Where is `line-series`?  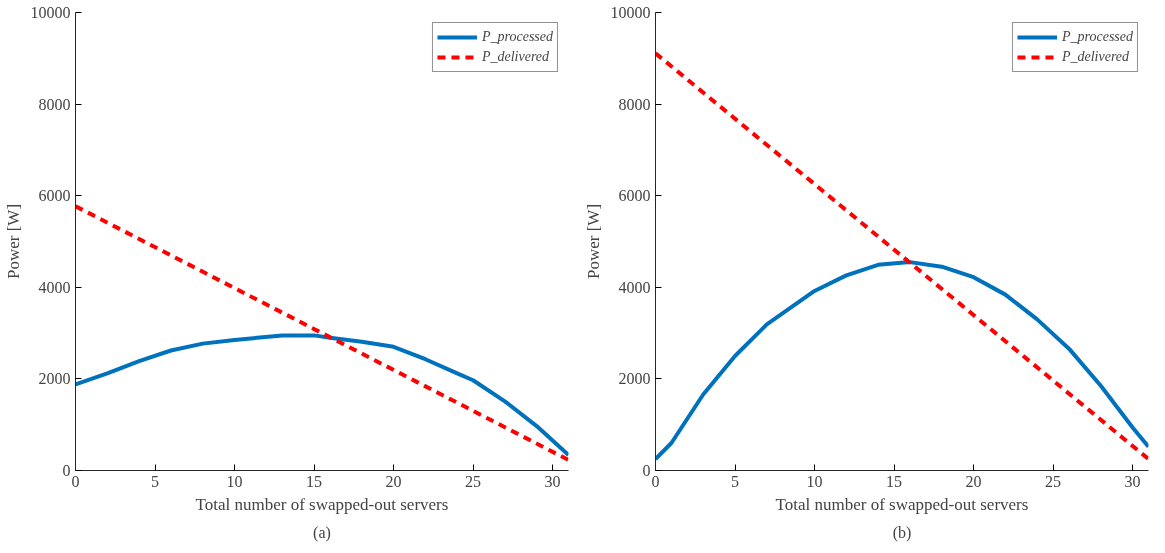
line-series is located at coordinates (322, 395).